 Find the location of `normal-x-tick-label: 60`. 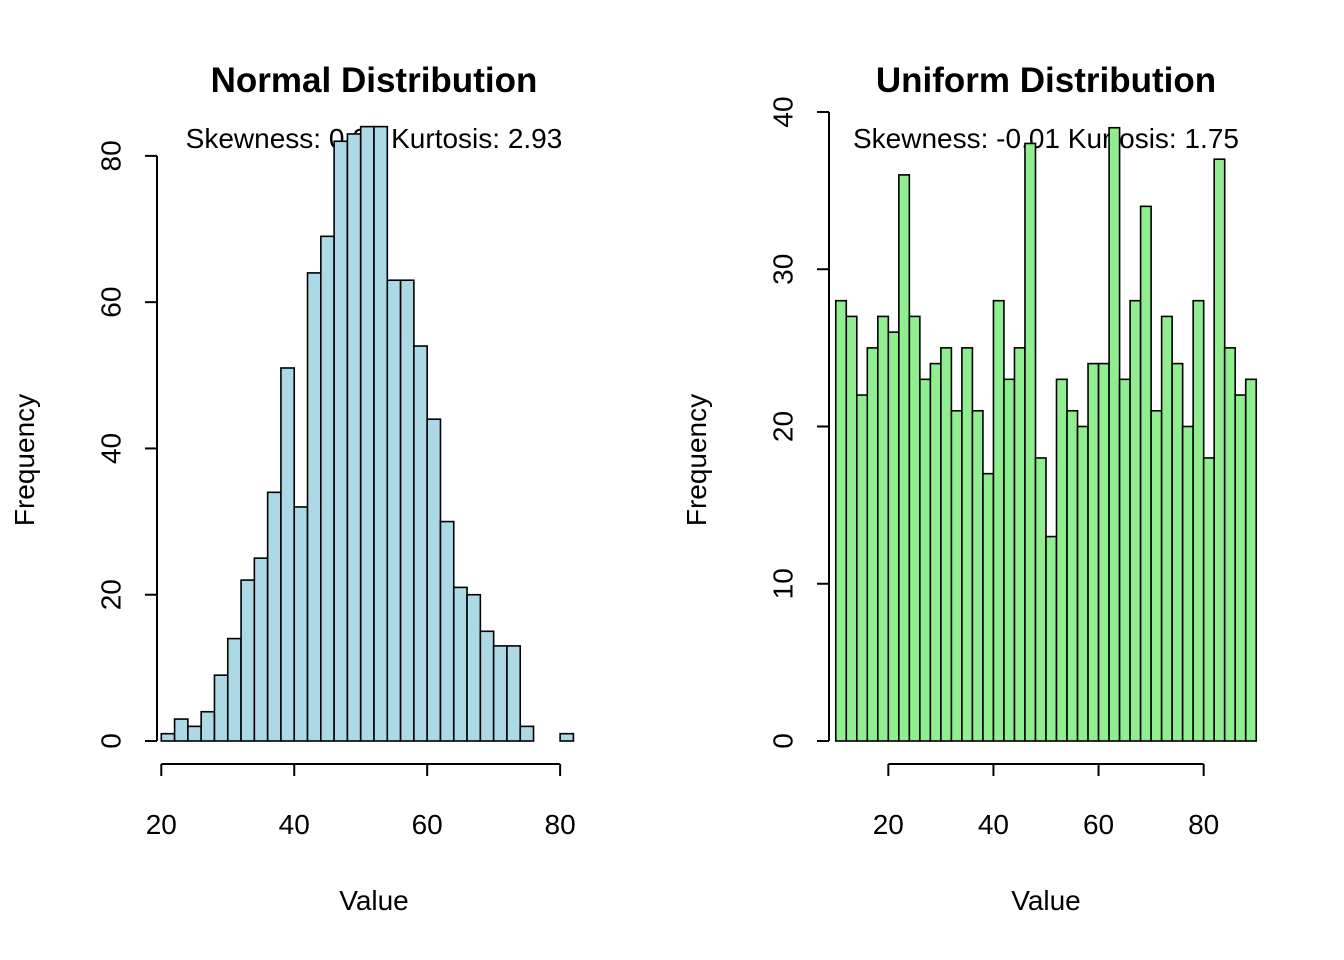

normal-x-tick-label: 60 is located at coordinates (427, 824).